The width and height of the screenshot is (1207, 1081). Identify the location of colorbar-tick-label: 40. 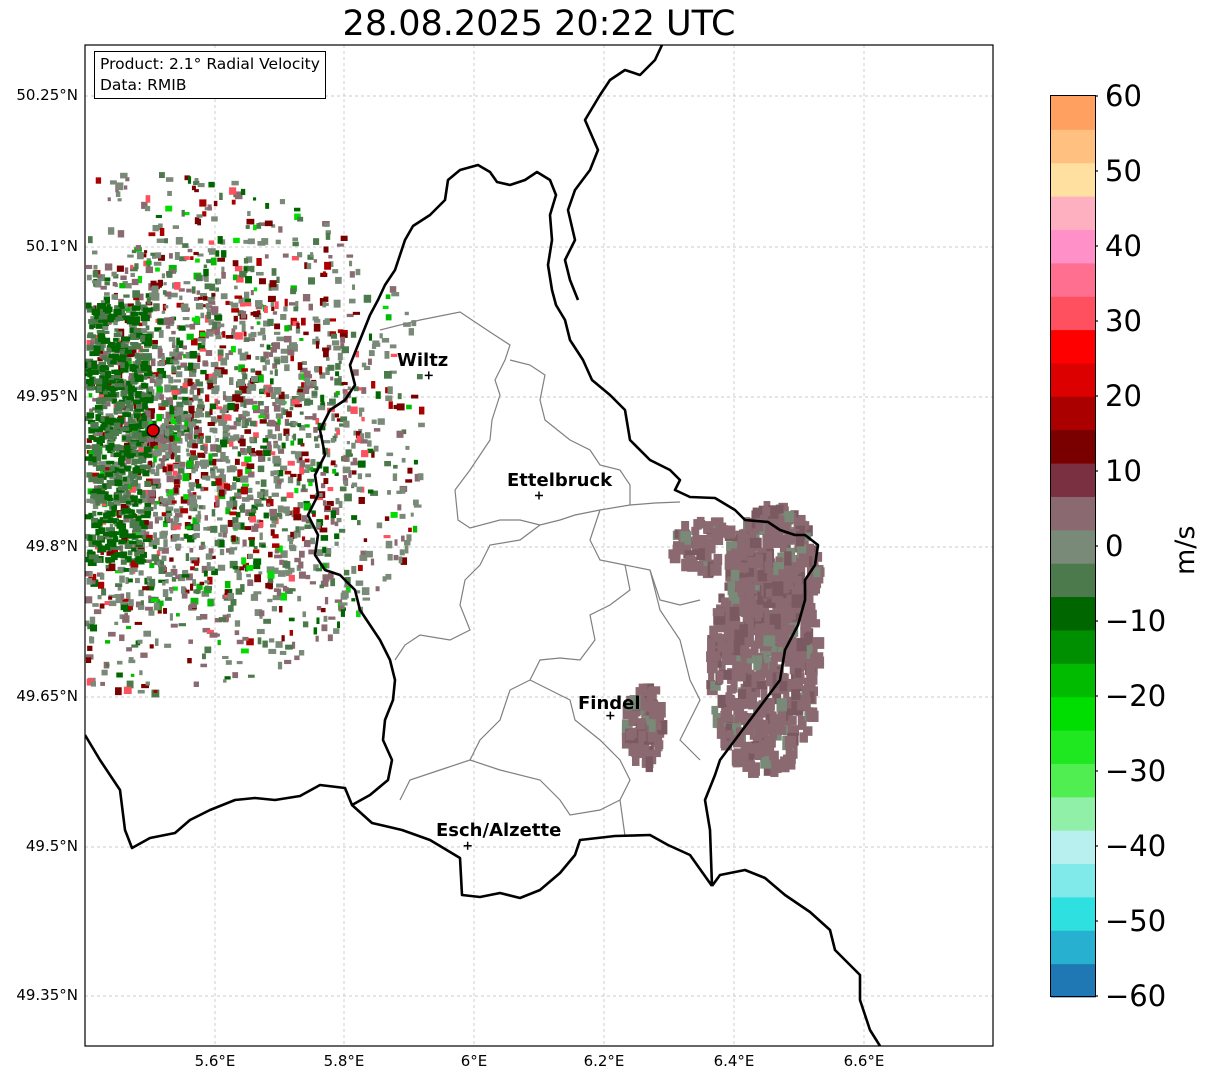
(1123, 246).